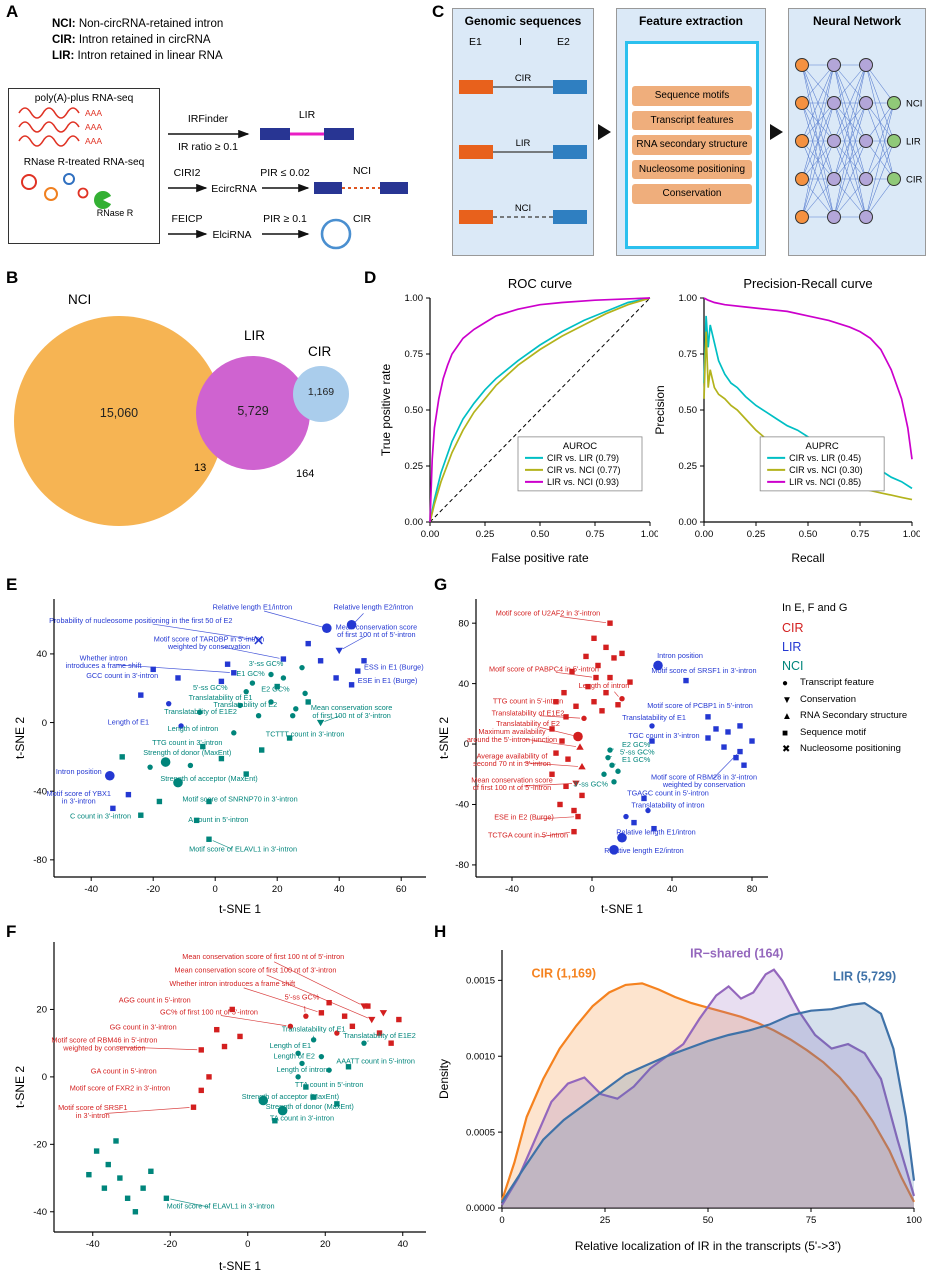 Image resolution: width=928 pixels, height=1280 pixels. I want to click on circrna-icon, so click(83, 193).